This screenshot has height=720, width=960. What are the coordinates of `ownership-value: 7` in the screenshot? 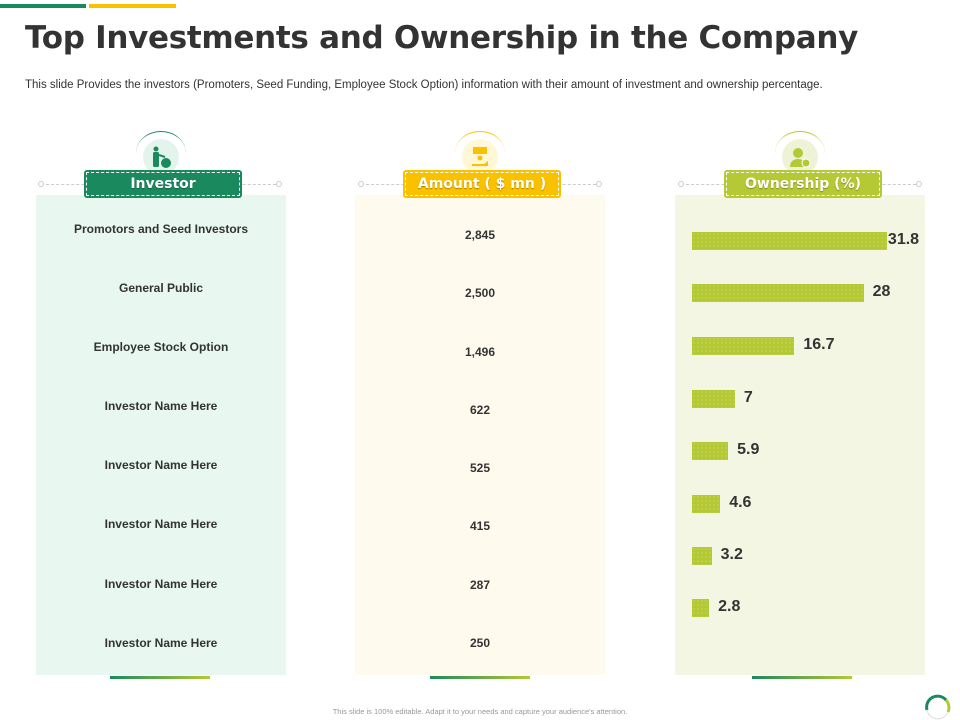 It's located at (748, 397).